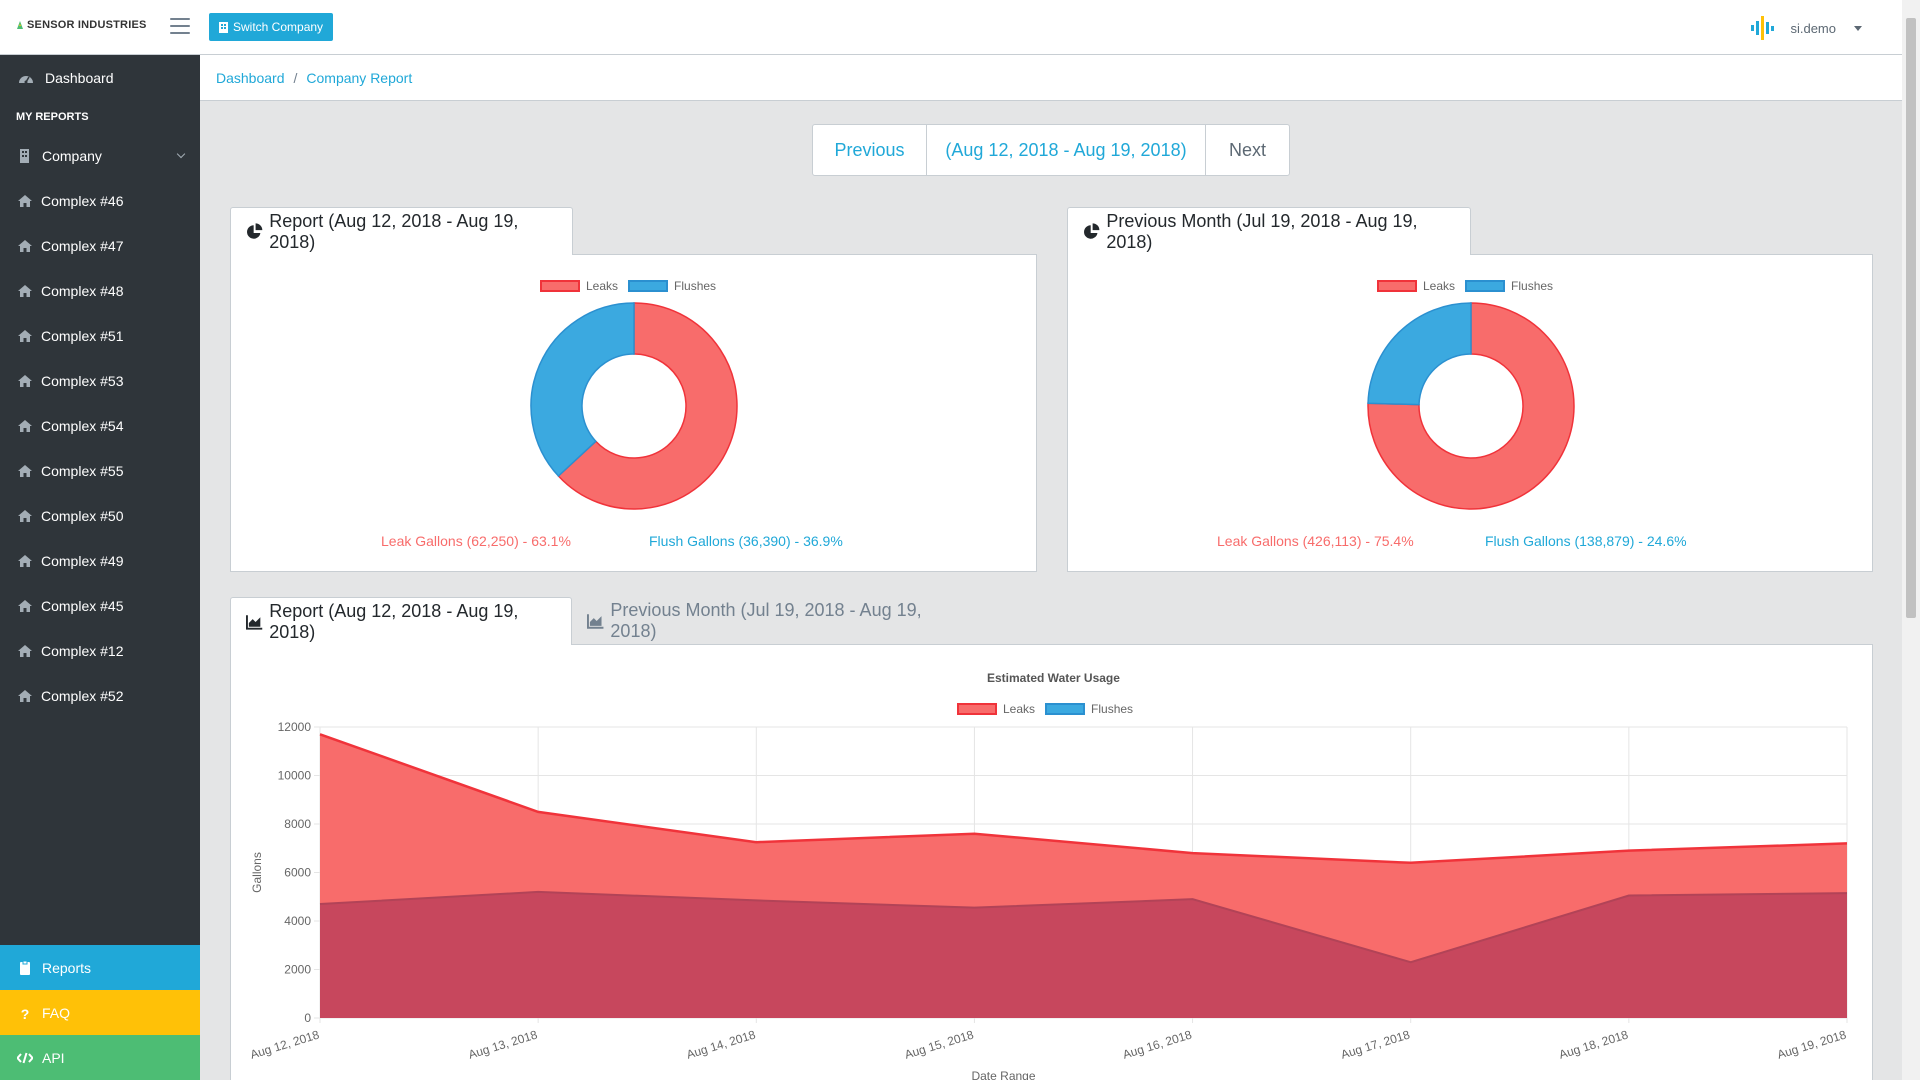 The image size is (1920, 1080). I want to click on sidebar-item-company: Company, so click(100, 155).